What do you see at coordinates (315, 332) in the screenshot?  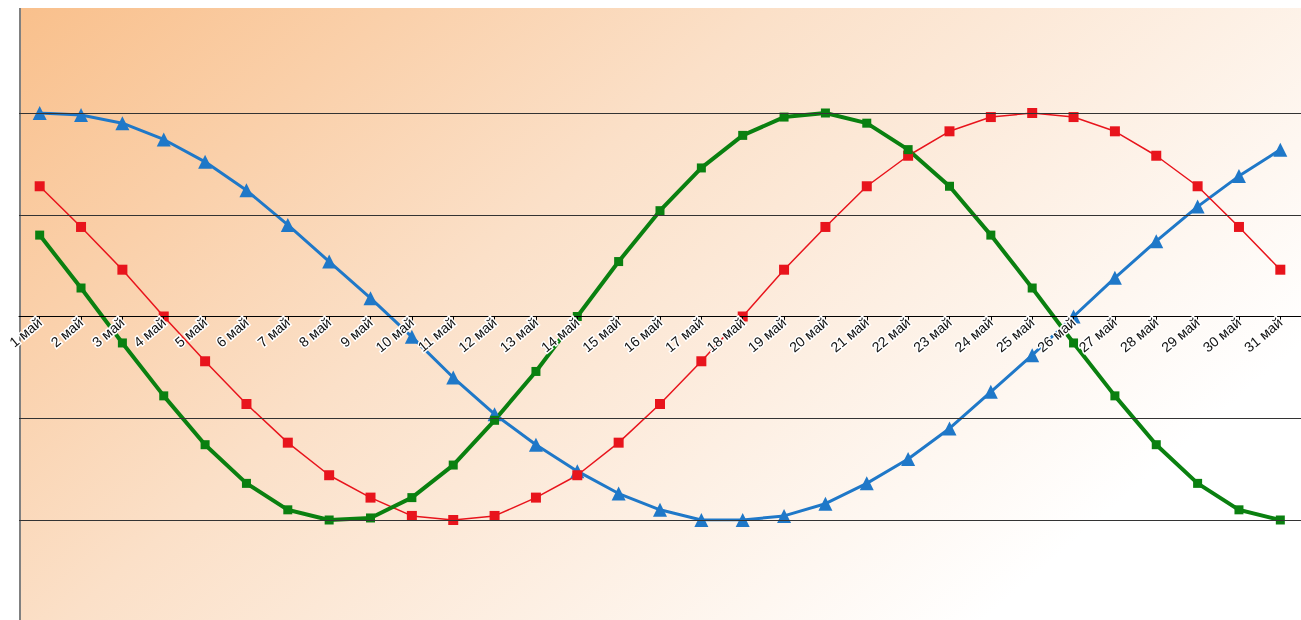 I see `x-tick-label: 8 май` at bounding box center [315, 332].